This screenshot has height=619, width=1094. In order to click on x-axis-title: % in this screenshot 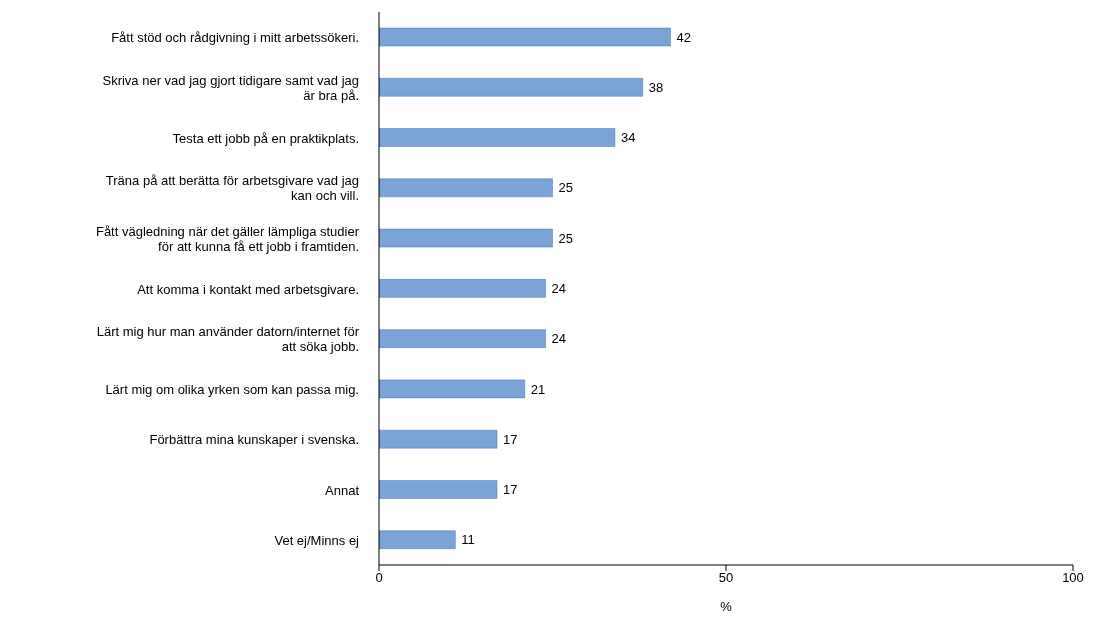, I will do `click(726, 606)`.